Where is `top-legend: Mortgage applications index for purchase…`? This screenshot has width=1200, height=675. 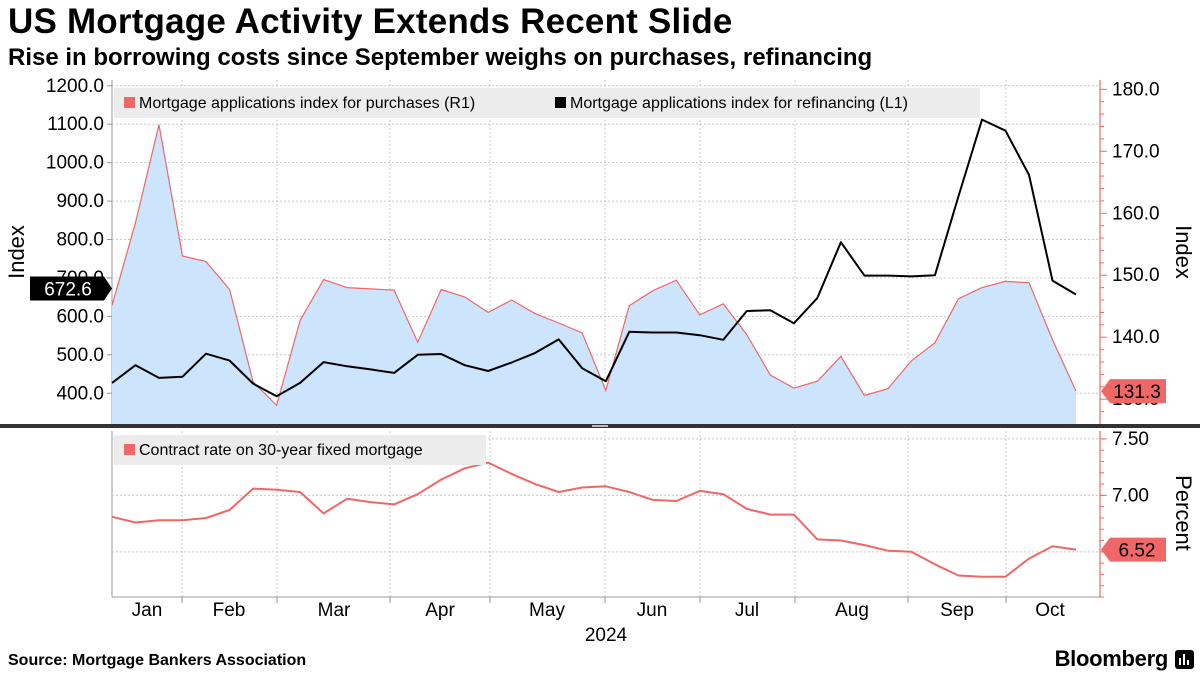 top-legend: Mortgage applications index for purchase… is located at coordinates (547, 103).